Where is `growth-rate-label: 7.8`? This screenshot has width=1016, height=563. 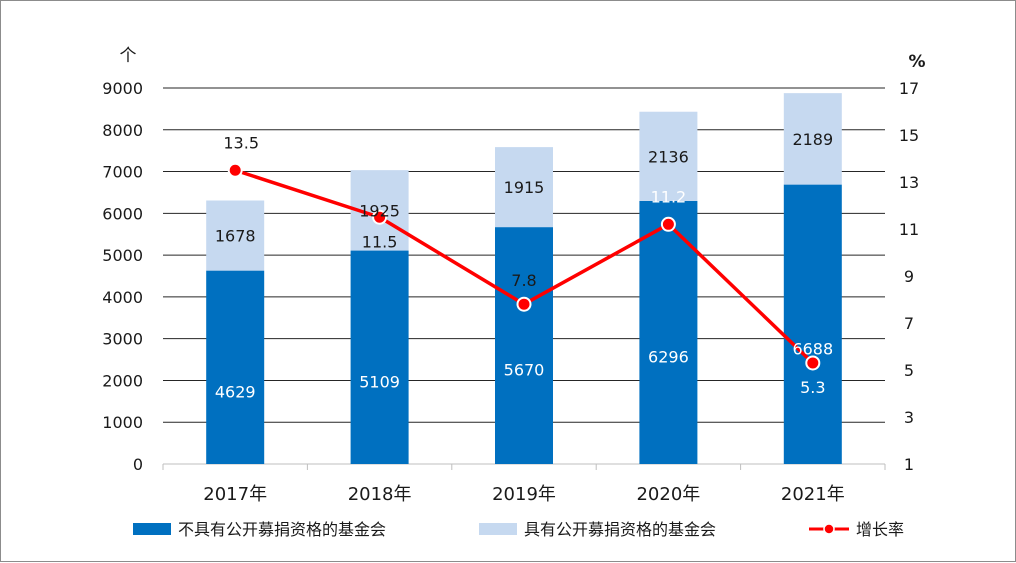
growth-rate-label: 7.8 is located at coordinates (523, 280).